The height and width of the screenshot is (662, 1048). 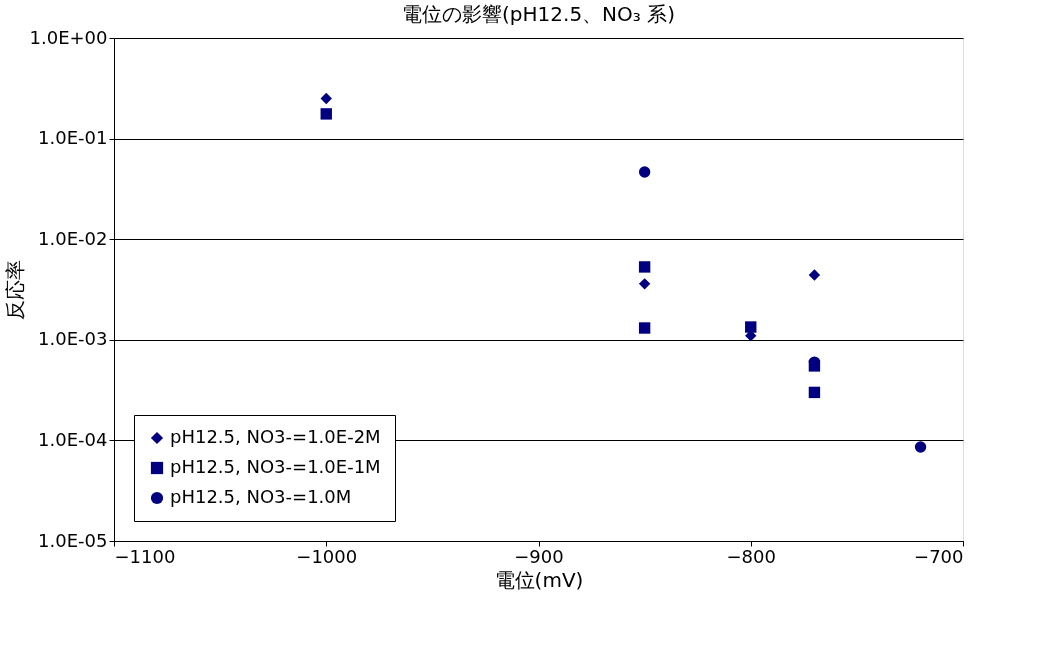 I want to click on y-tick-label: 1.0E-02, so click(x=73, y=238).